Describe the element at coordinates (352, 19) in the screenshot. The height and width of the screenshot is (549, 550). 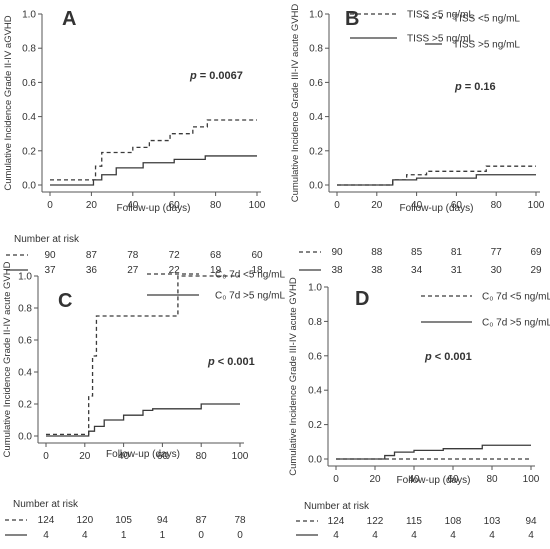
I see `panel-label: B` at that location.